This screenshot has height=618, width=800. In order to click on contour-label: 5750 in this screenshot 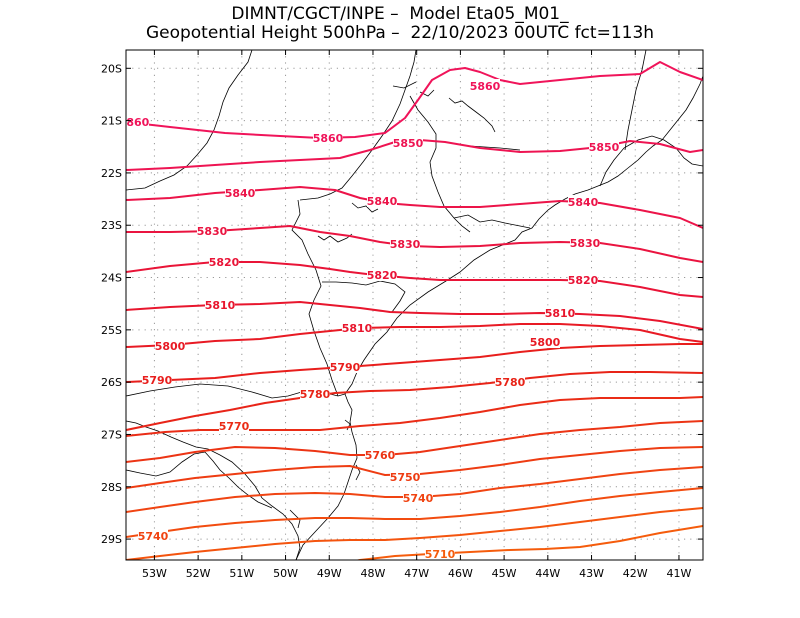, I will do `click(405, 477)`.